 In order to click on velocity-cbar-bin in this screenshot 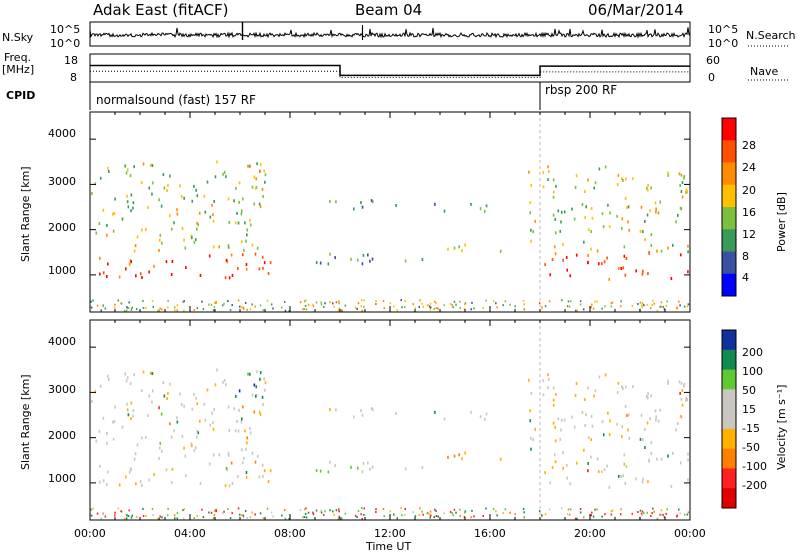, I will do `click(729, 340)`.